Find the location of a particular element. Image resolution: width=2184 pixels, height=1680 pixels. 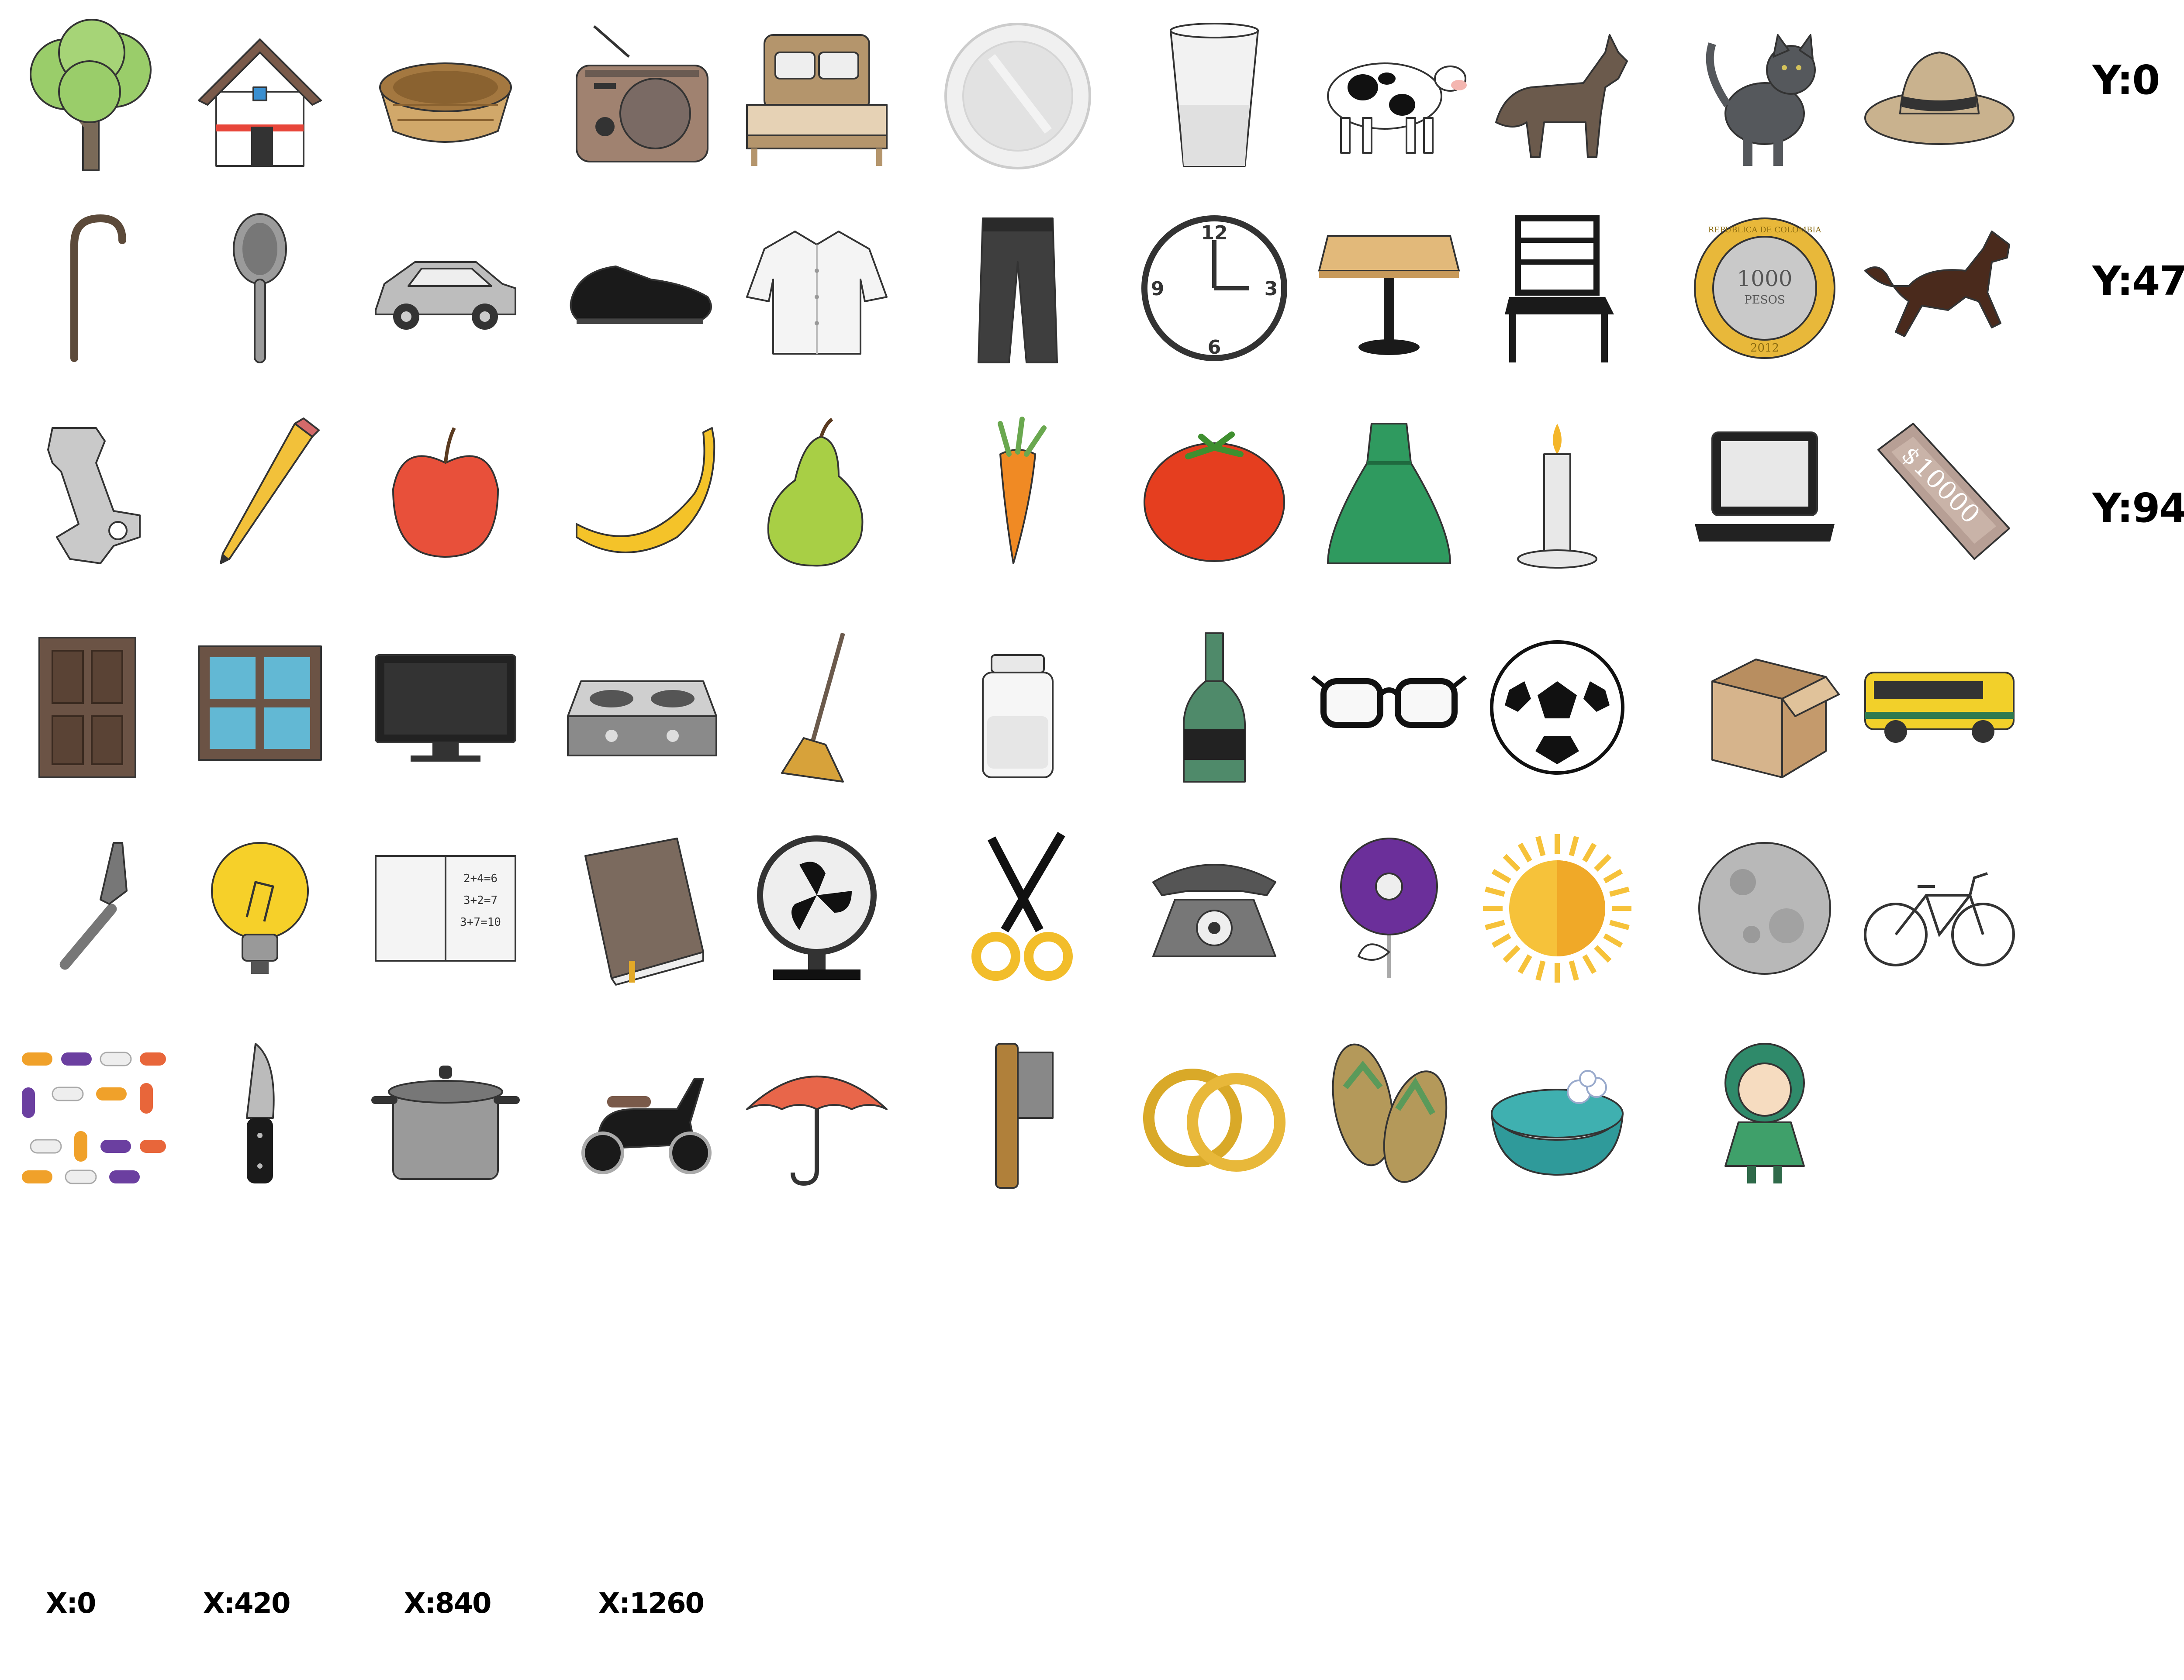

telephone-icon is located at coordinates (1214, 909).